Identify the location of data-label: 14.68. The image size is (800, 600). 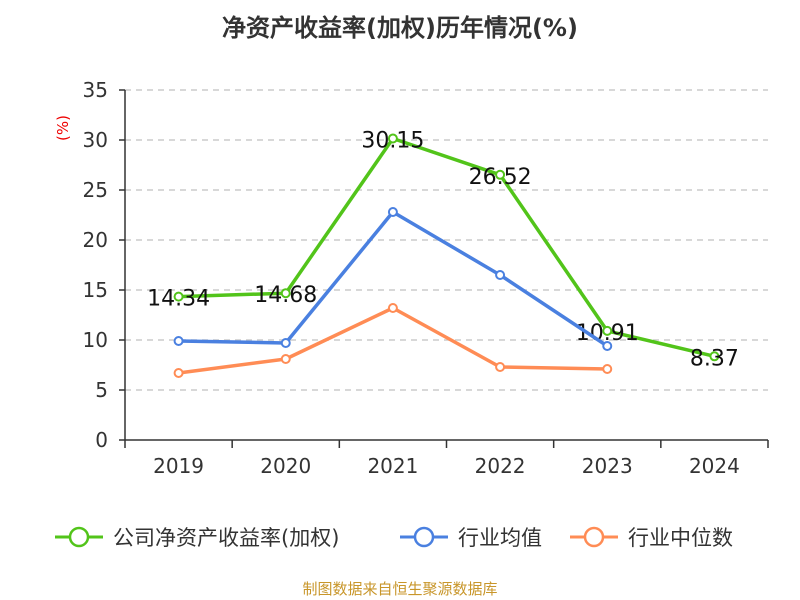
(285, 295).